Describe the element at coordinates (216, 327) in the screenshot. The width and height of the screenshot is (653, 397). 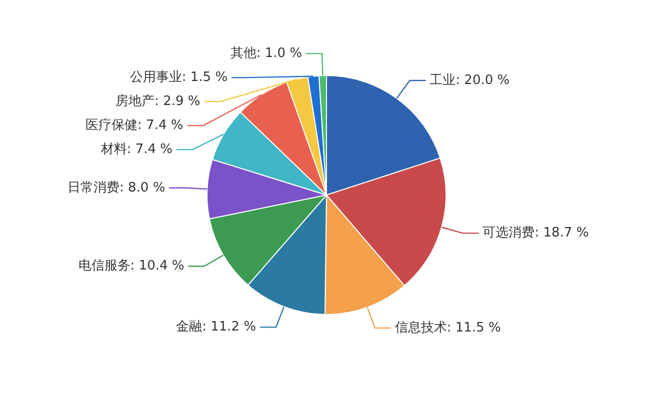
I see `slice-label: 金融: 11.2 %` at that location.